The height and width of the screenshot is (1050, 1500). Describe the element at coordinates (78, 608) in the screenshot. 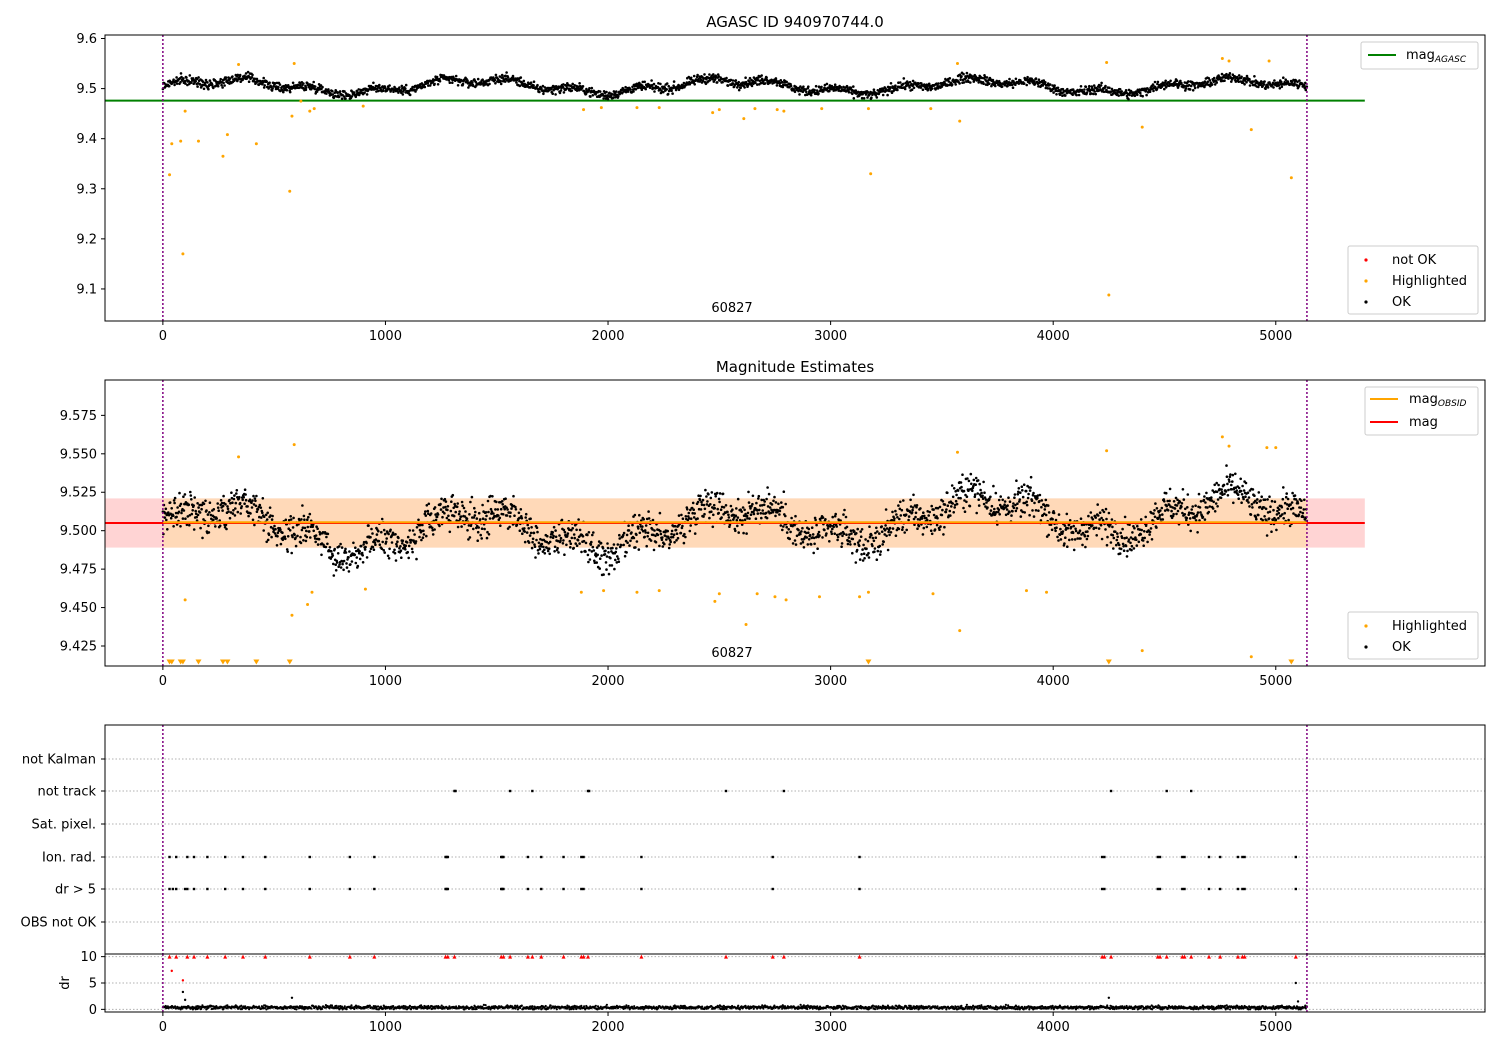

I see `y-tick-label: 9.450` at that location.